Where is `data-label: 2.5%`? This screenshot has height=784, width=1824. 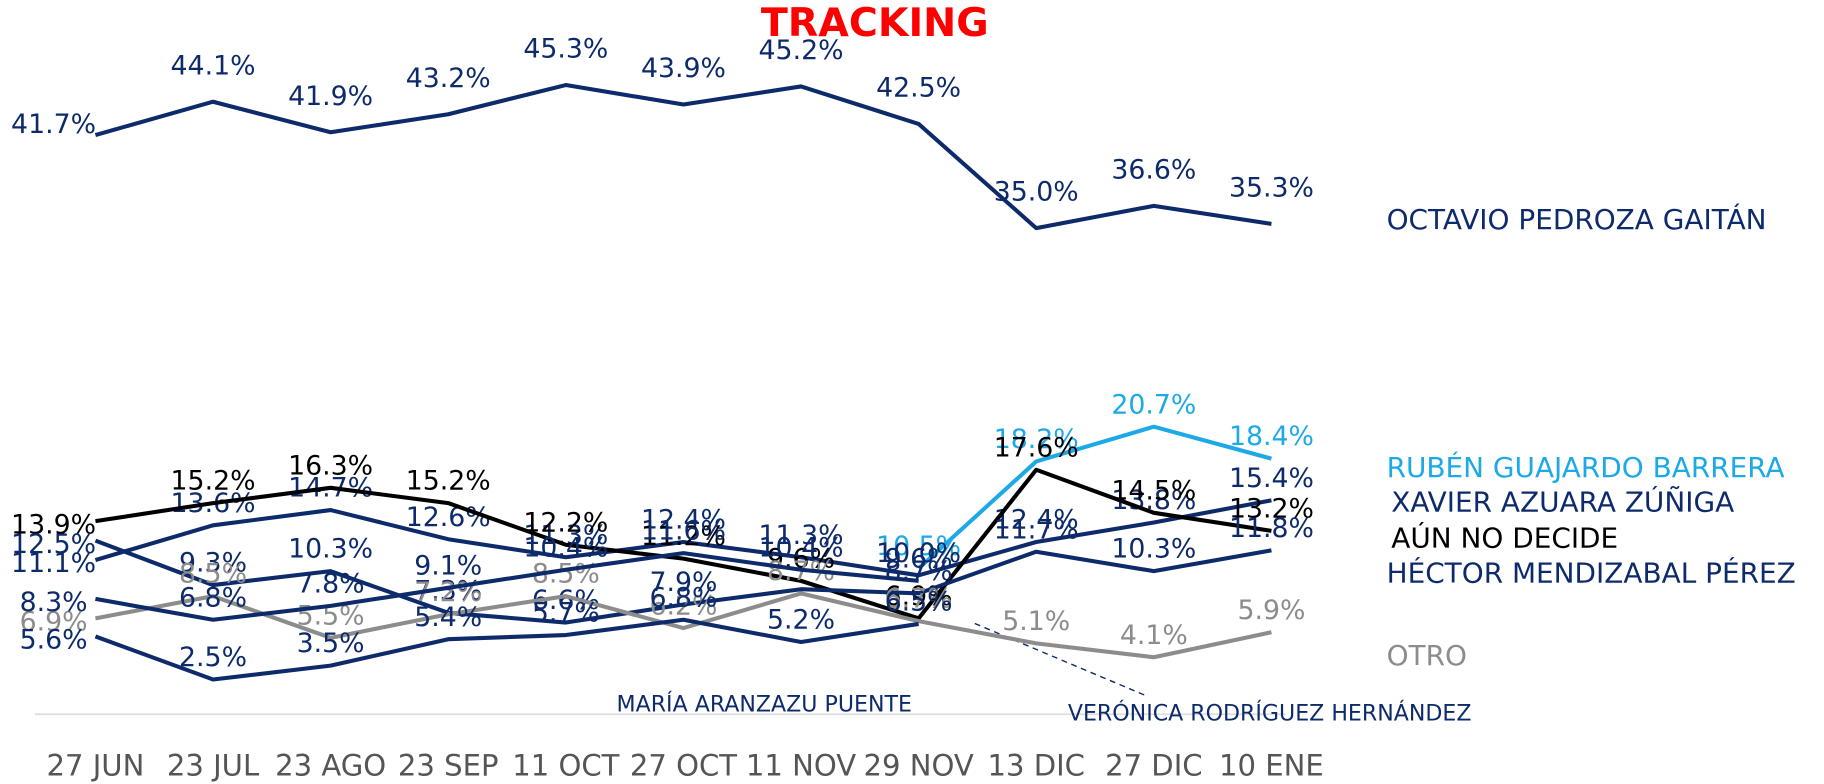 data-label: 2.5% is located at coordinates (213, 657).